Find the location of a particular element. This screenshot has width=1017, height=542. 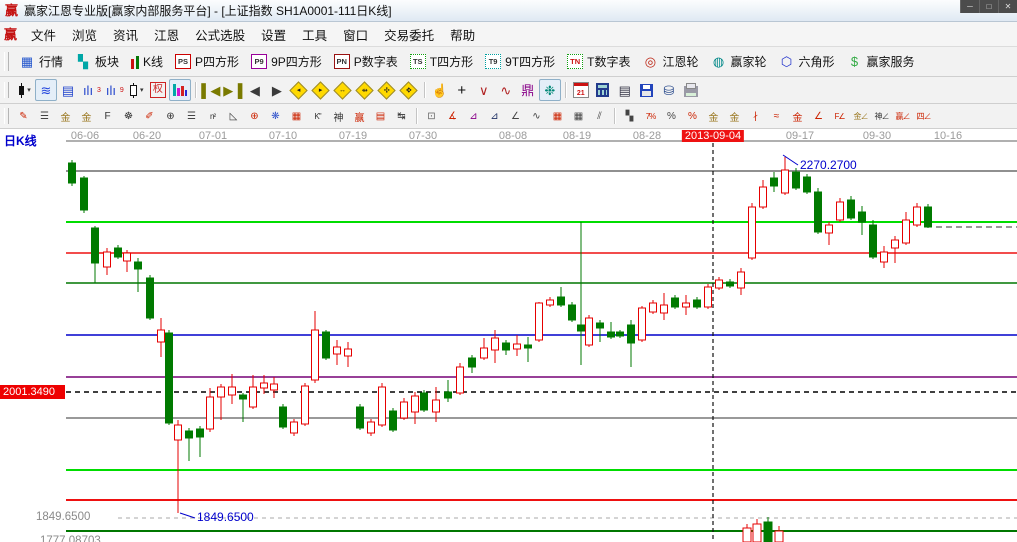

bars-3-button: ılı 3 is located at coordinates (91, 90).